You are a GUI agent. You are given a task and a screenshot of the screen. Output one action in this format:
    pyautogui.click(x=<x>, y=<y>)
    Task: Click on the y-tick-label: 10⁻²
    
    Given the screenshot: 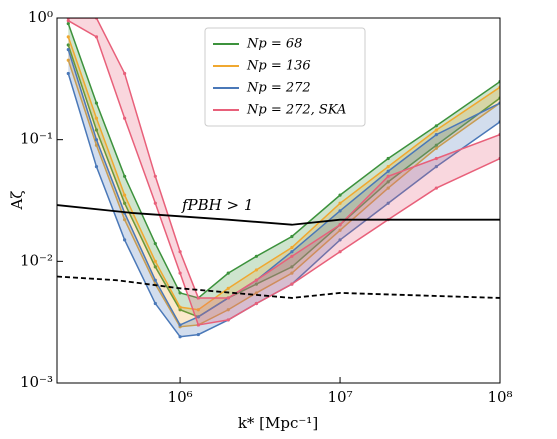 What is the action you would take?
    pyautogui.click(x=36, y=260)
    